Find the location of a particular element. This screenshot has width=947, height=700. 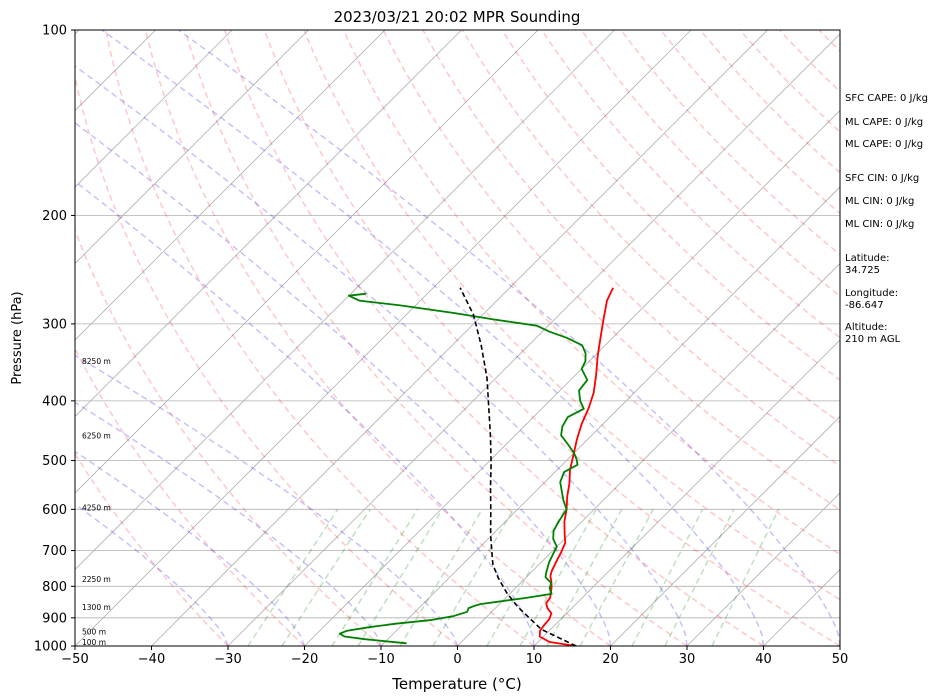

y-tick-label: 1000 is located at coordinates (50, 647).